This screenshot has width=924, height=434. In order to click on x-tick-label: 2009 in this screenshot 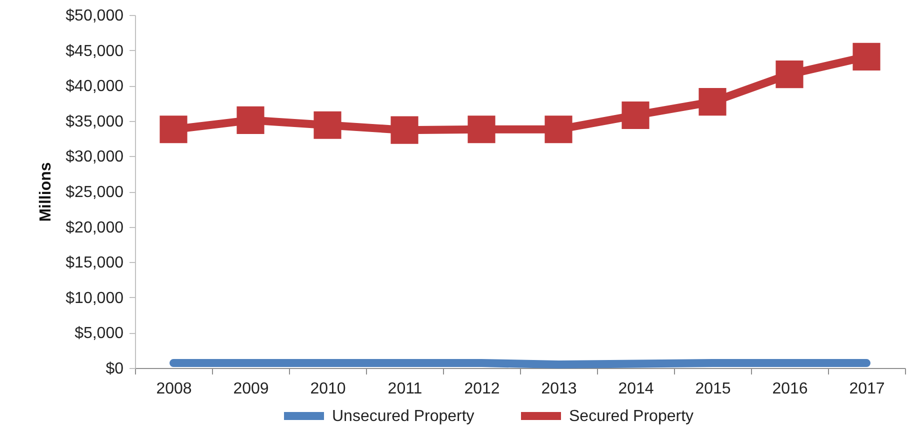, I will do `click(251, 389)`.